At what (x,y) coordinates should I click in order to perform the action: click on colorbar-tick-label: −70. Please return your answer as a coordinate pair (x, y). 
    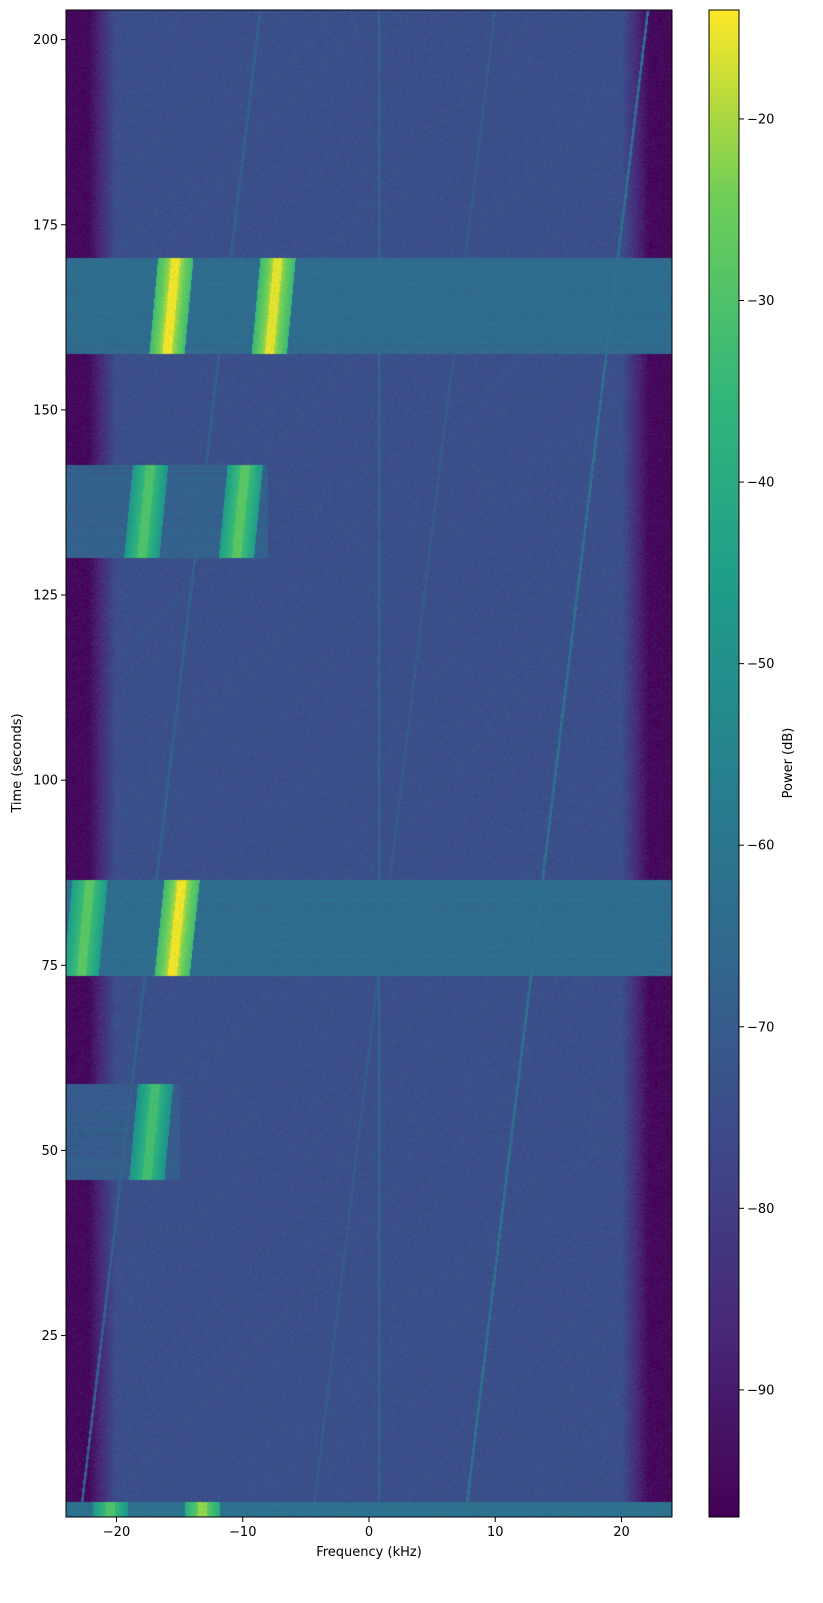
    Looking at the image, I should click on (760, 1027).